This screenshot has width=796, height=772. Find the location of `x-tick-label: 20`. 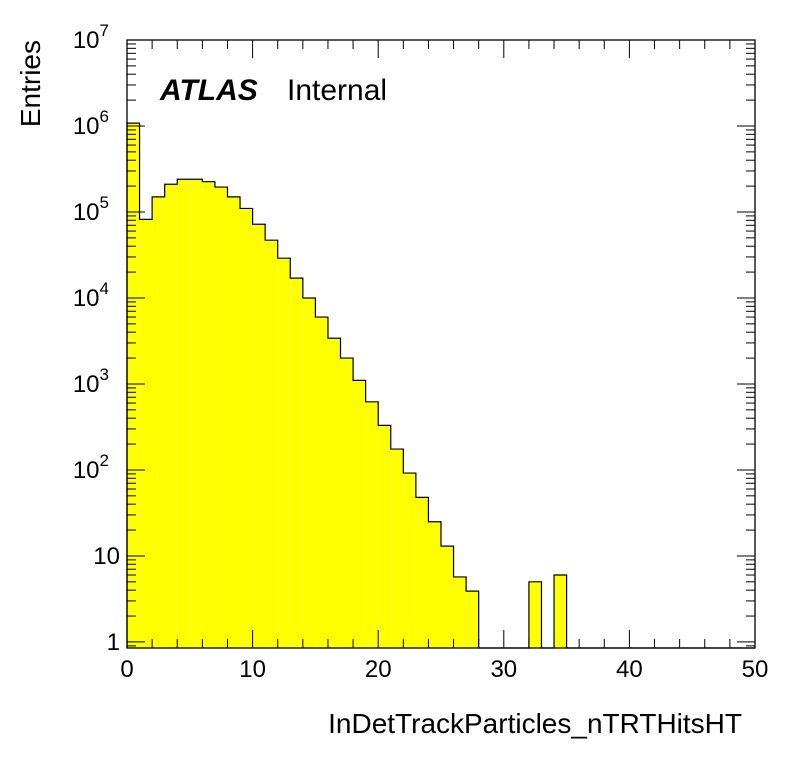

x-tick-label: 20 is located at coordinates (378, 669).